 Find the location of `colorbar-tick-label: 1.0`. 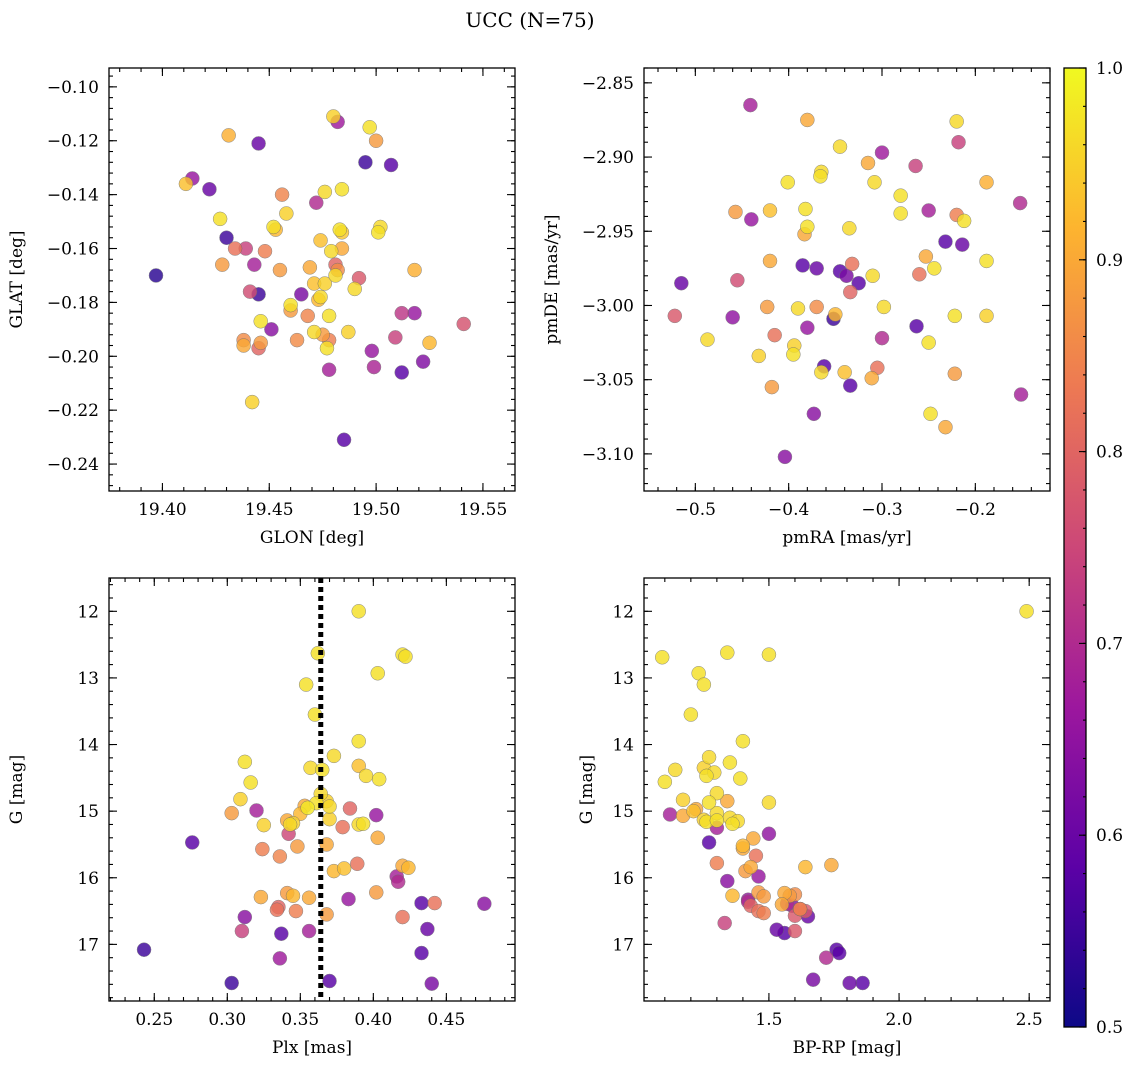

colorbar-tick-label: 1.0 is located at coordinates (1109, 69).